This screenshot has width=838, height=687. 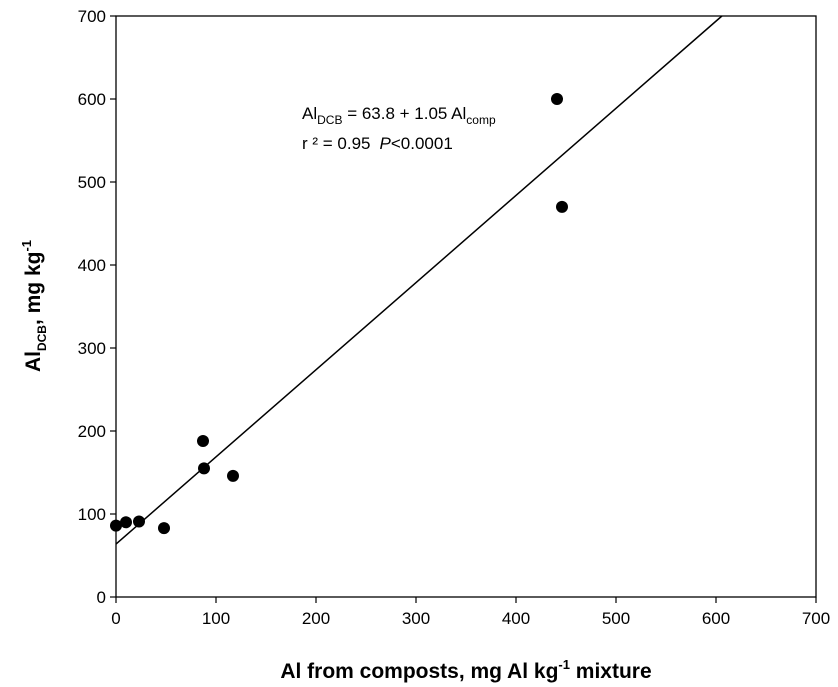 I want to click on regression-equation: AlDCB = 63.8 + 1.05 Alcomp, so click(x=399, y=115).